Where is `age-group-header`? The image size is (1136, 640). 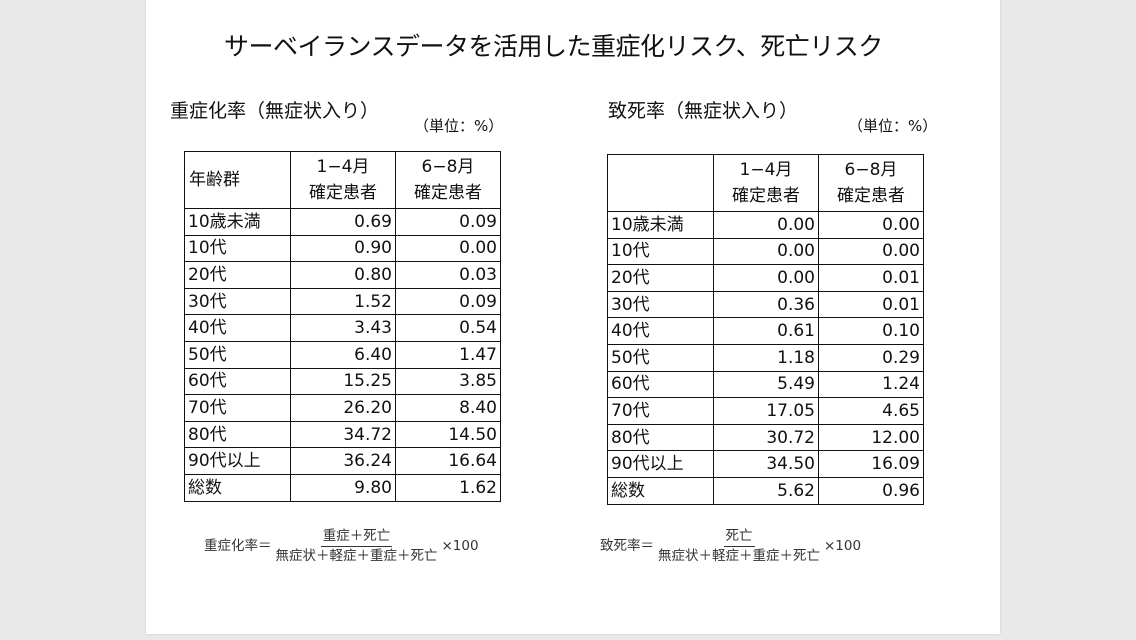
age-group-header is located at coordinates (660, 183).